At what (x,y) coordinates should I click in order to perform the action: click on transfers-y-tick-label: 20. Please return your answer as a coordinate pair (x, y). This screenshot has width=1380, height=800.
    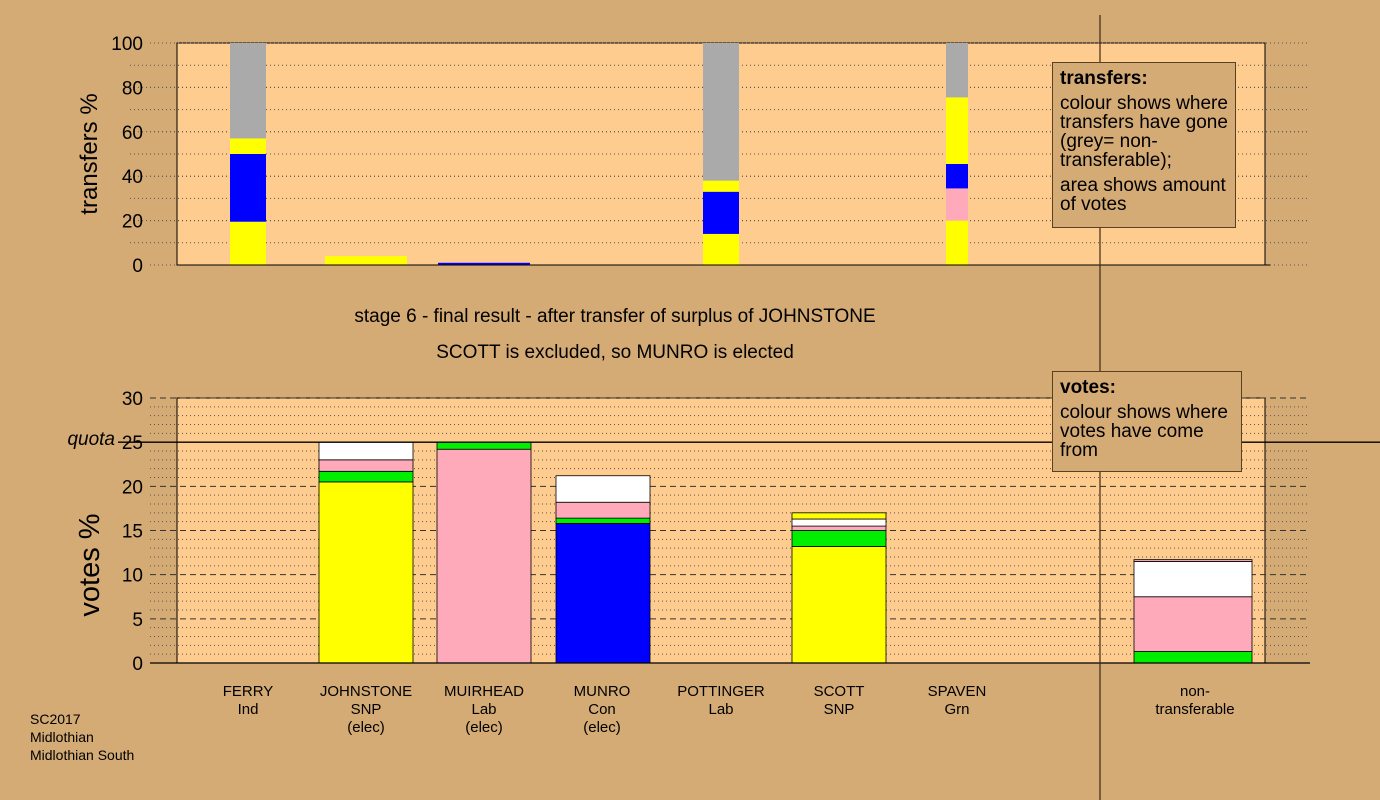
    Looking at the image, I should click on (132, 222).